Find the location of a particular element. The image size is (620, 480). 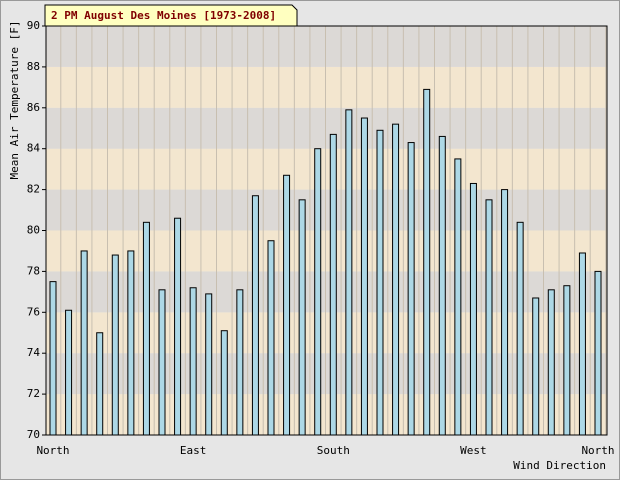

title-box is located at coordinates (171, 15).